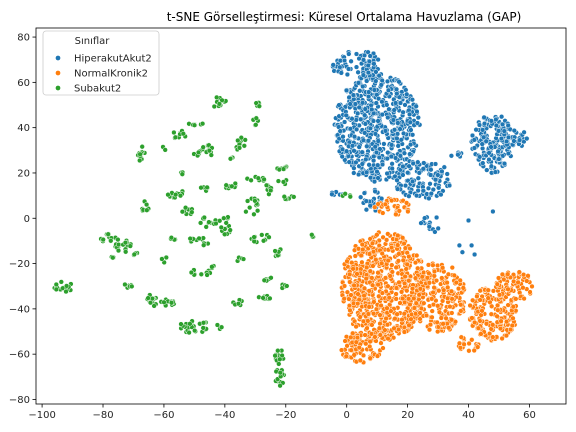 The height and width of the screenshot is (432, 576). I want to click on x-tick-label: −80, so click(102, 415).